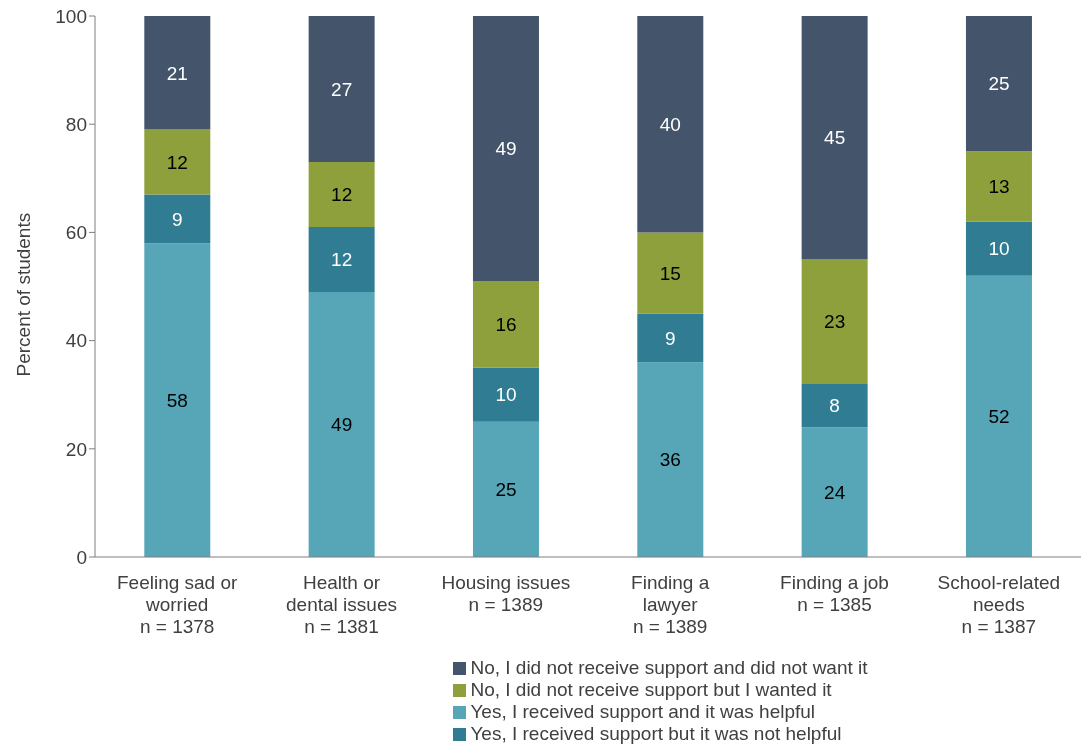  Describe the element at coordinates (506, 593) in the screenshot. I see `x-tick-label: Housing issues n = 1389` at that location.